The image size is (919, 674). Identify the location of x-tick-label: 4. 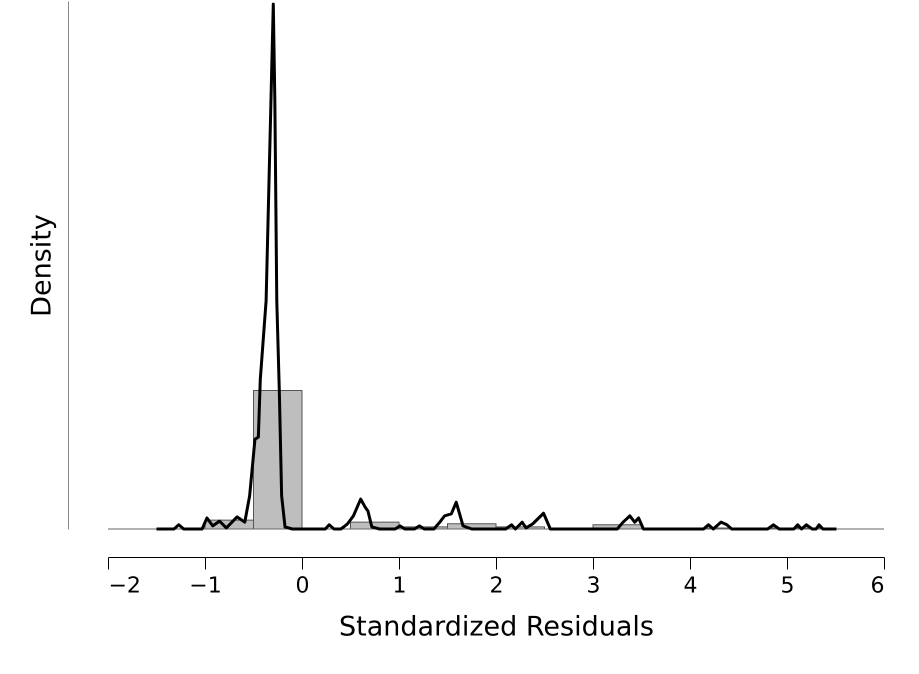
(691, 586).